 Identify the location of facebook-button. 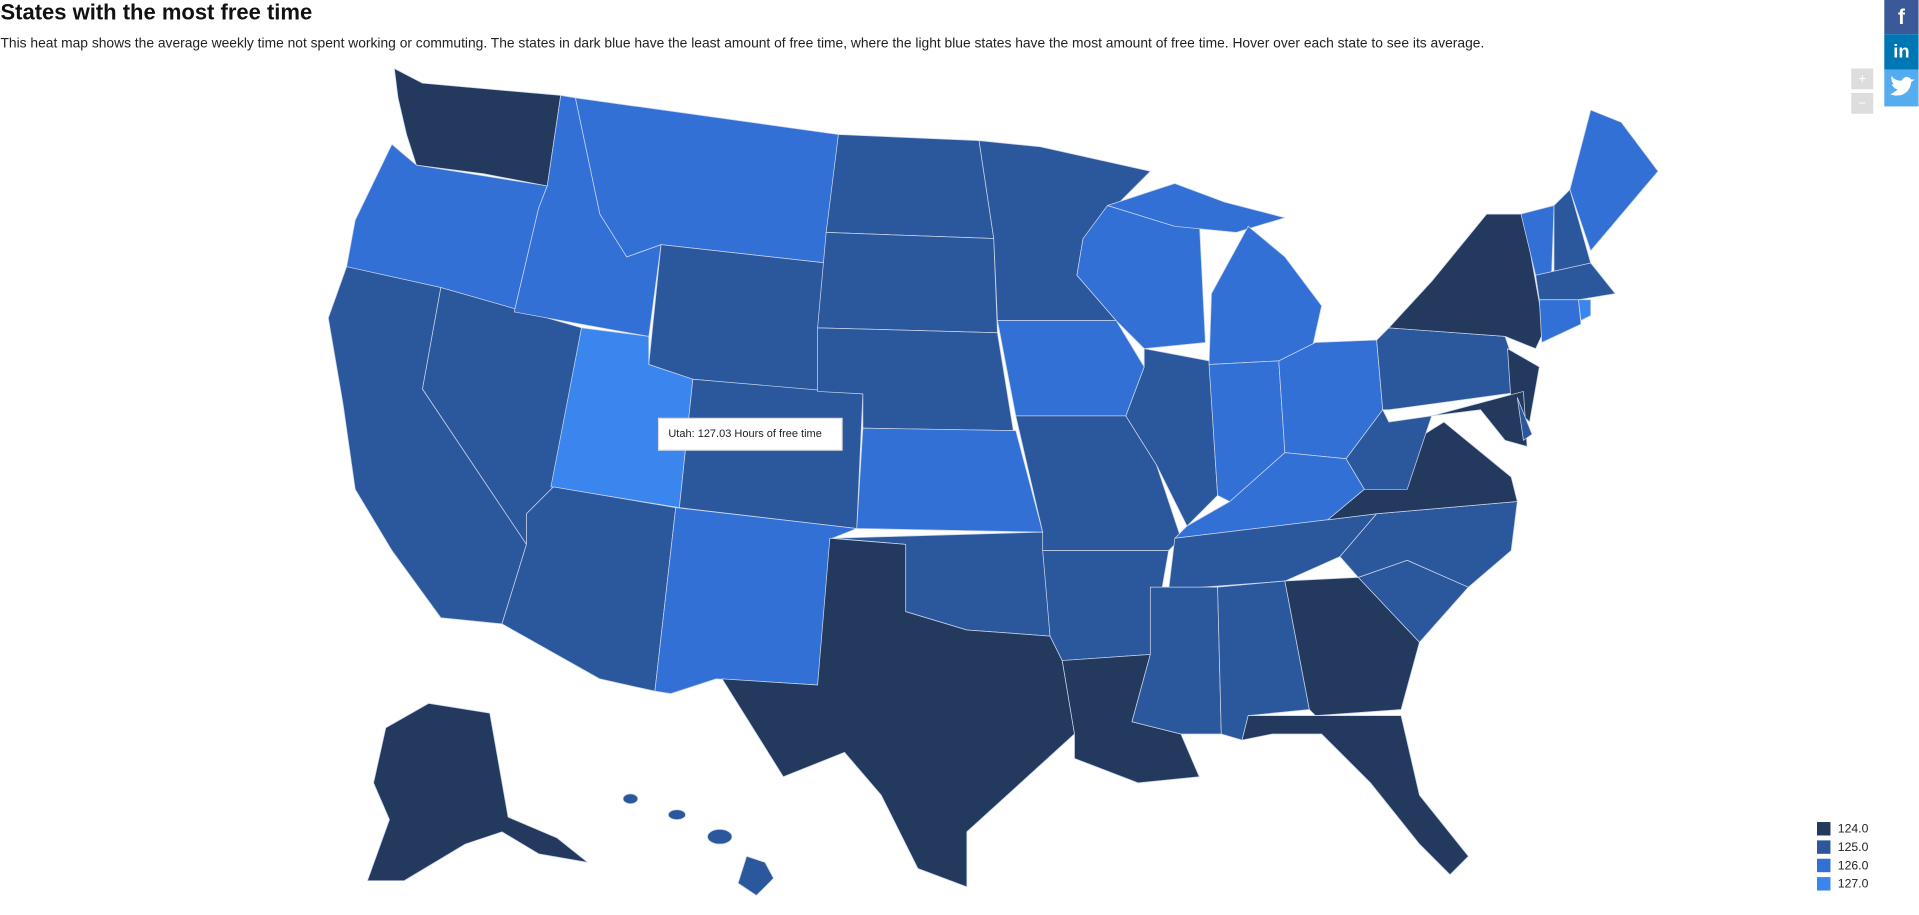
(1901, 17).